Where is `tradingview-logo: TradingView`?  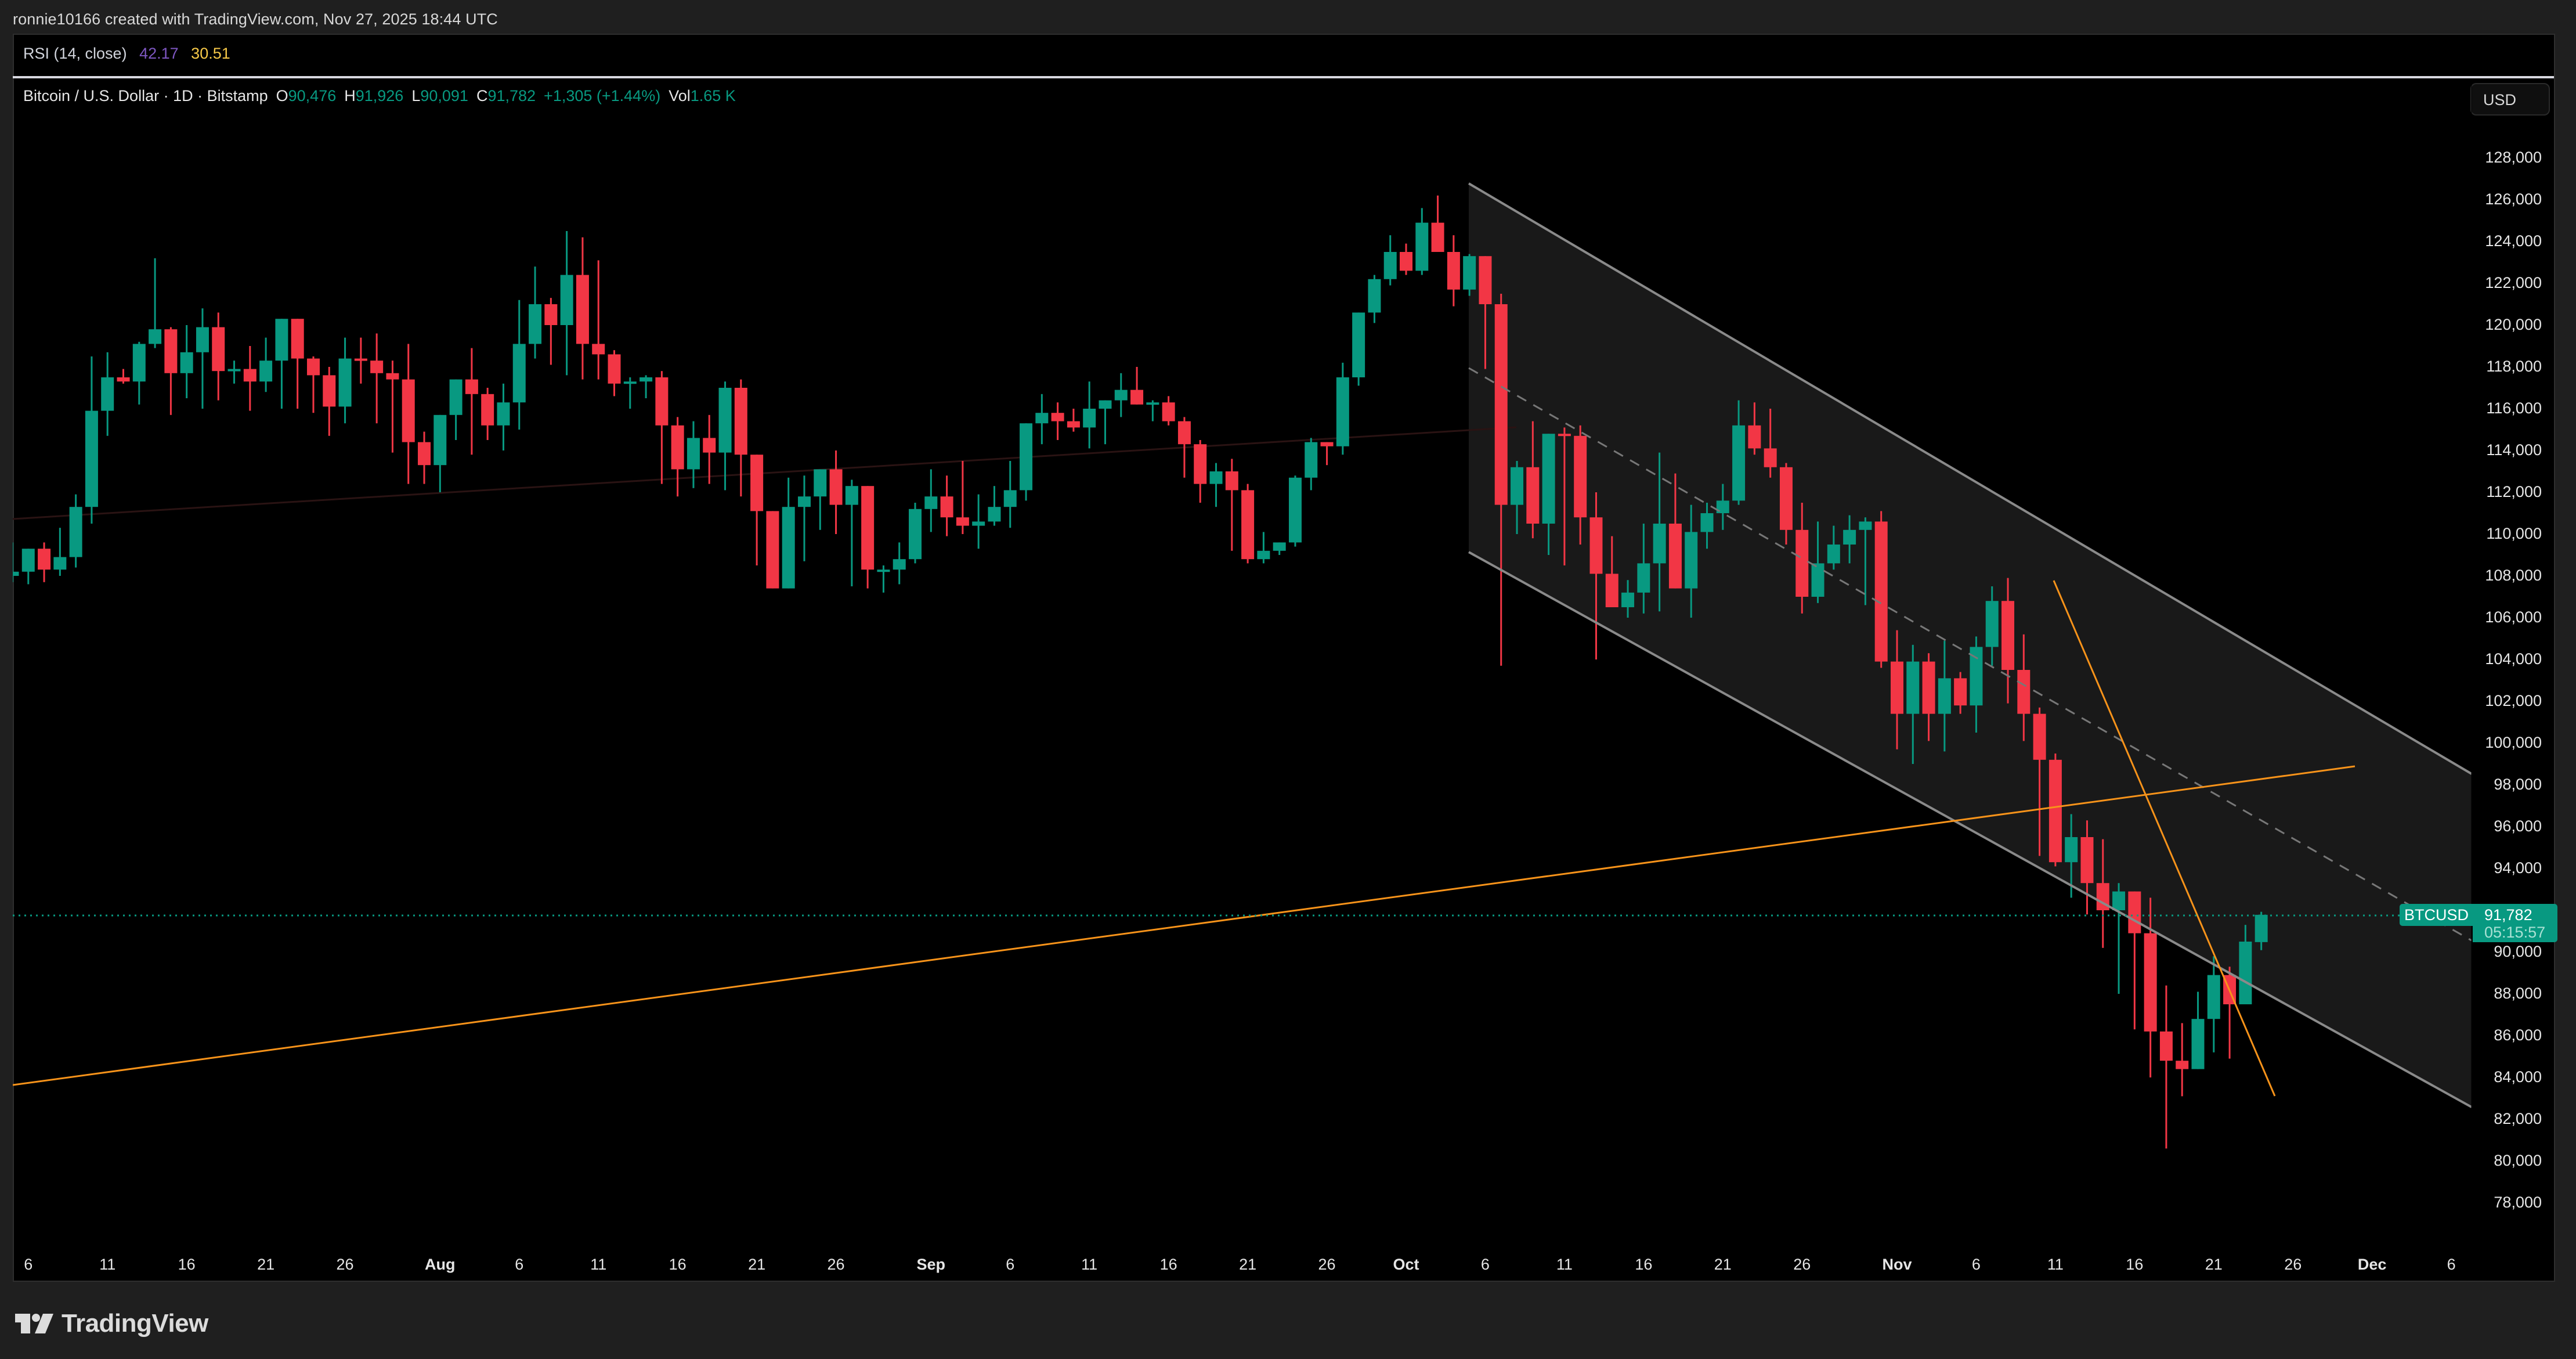
tradingview-logo: TradingView is located at coordinates (111, 1324).